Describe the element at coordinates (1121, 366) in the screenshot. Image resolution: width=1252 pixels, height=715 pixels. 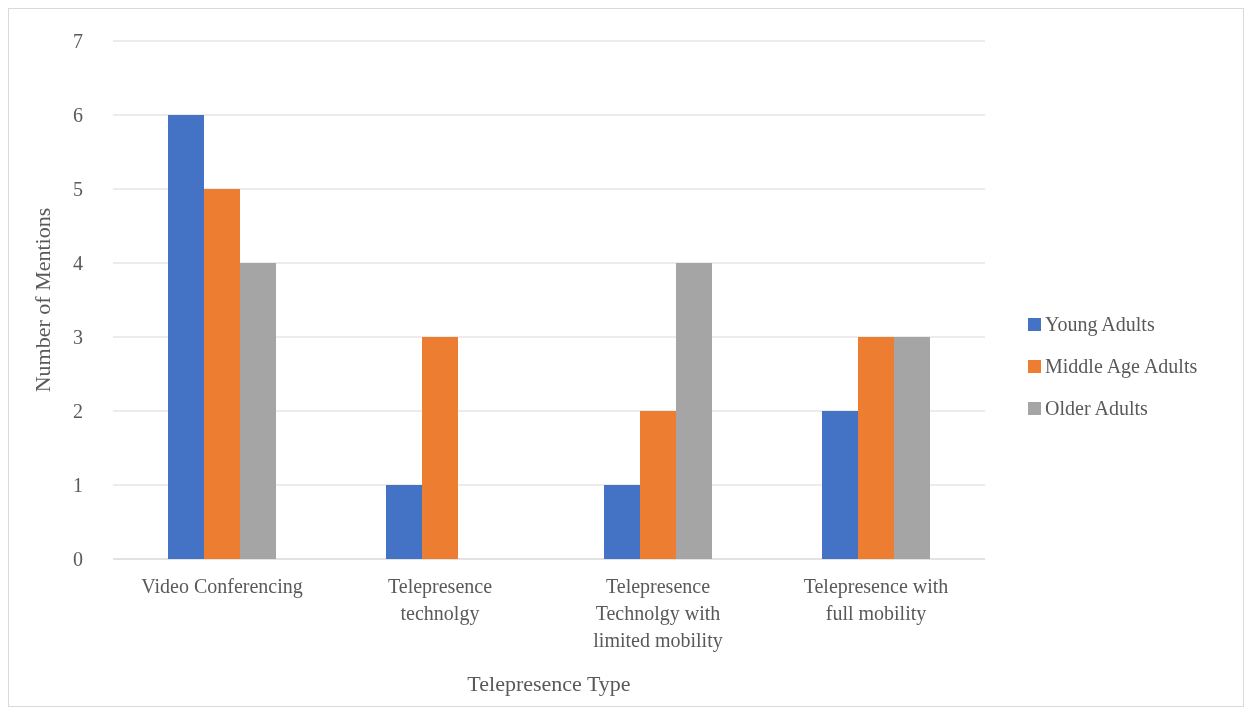
I see `legend-label: Middle Age Adults` at that location.